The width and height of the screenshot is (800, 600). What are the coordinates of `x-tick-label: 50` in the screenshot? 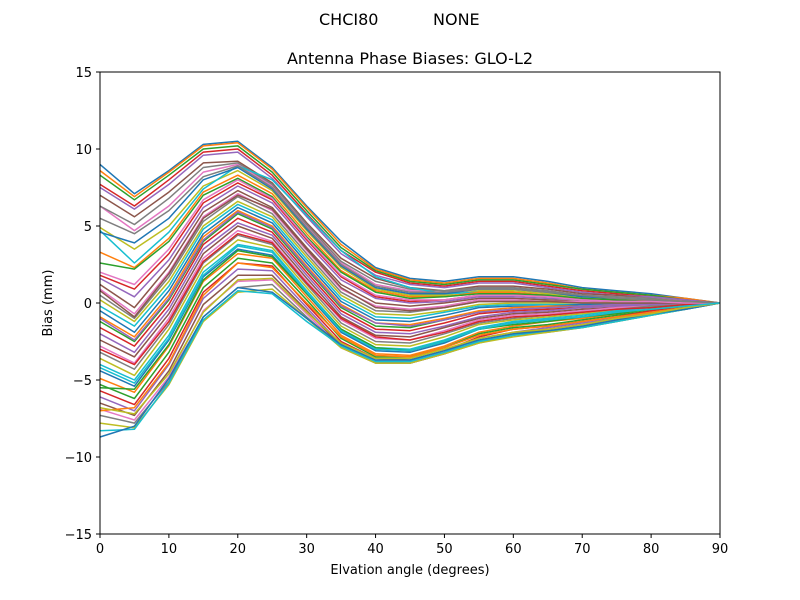 It's located at (444, 549).